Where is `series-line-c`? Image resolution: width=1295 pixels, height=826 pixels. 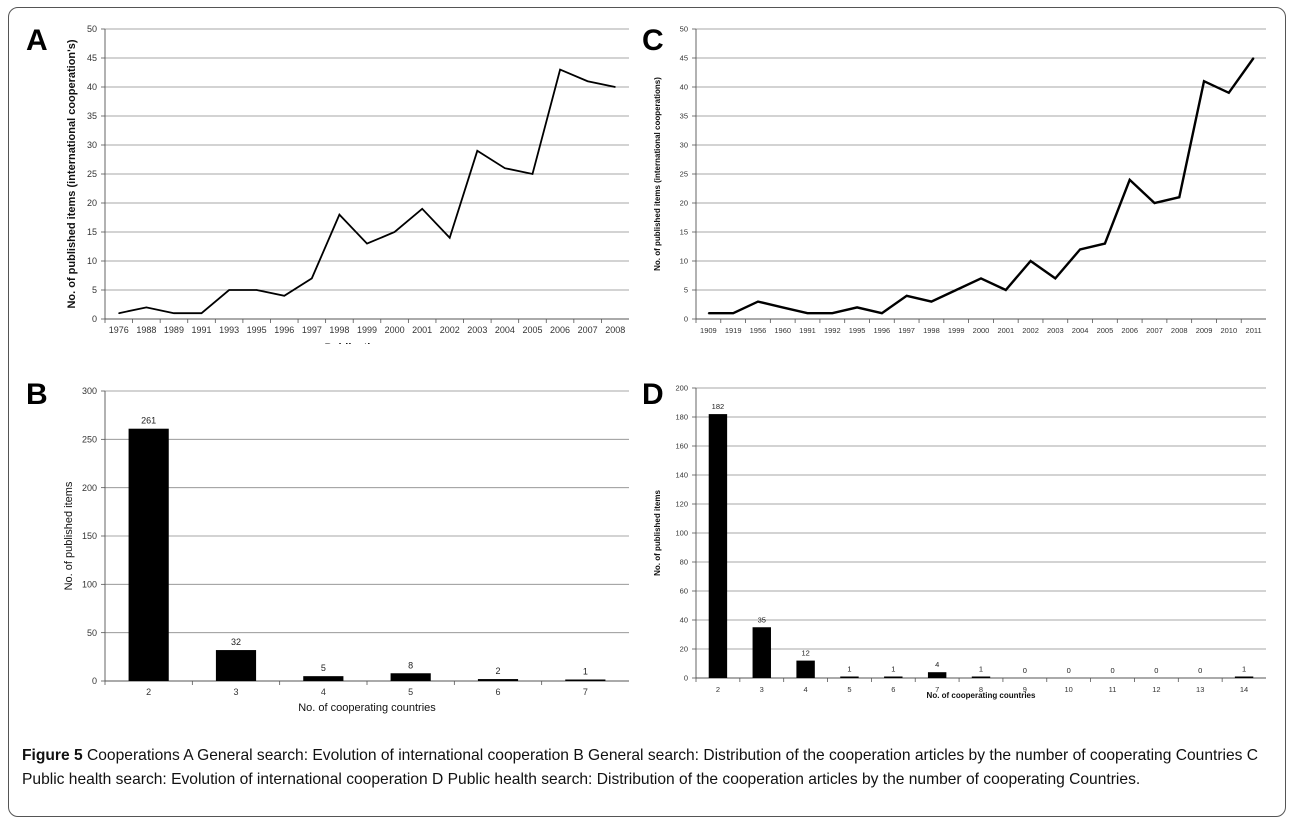 series-line-c is located at coordinates (981, 186).